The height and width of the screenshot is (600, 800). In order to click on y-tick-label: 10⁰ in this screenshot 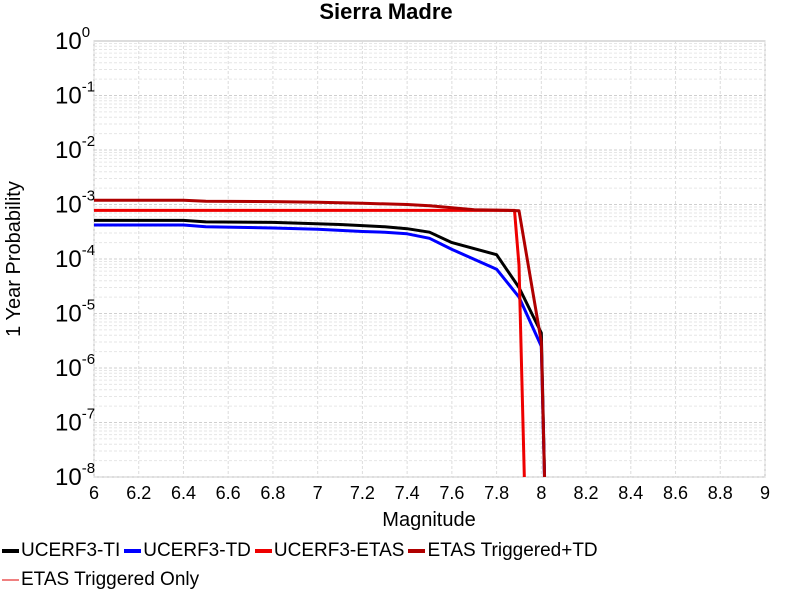, I will do `click(72, 39)`.